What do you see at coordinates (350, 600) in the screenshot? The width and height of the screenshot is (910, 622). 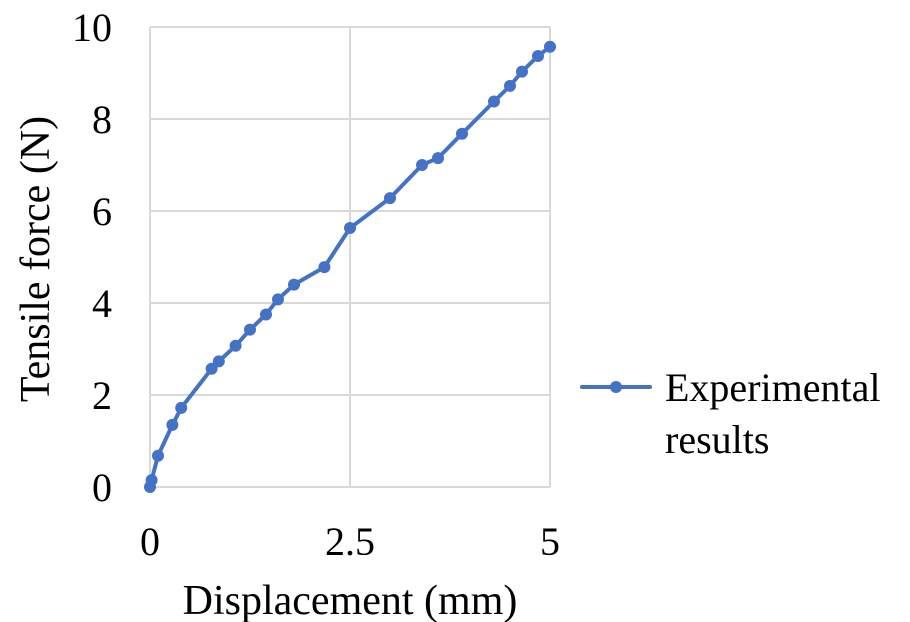 I see `x-axis-title: Displacement (mm)` at bounding box center [350, 600].